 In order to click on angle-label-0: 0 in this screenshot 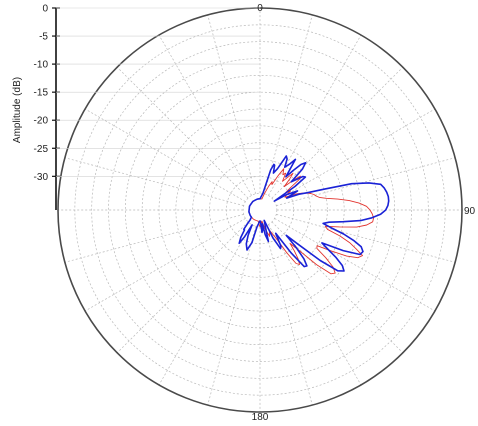, I will do `click(260, 8)`.